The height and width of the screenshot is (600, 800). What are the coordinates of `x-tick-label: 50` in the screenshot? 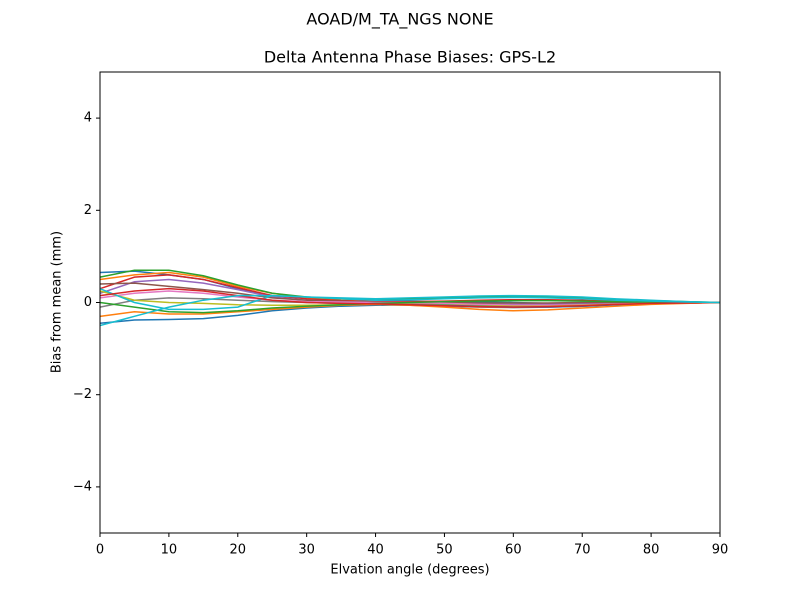 It's located at (444, 550).